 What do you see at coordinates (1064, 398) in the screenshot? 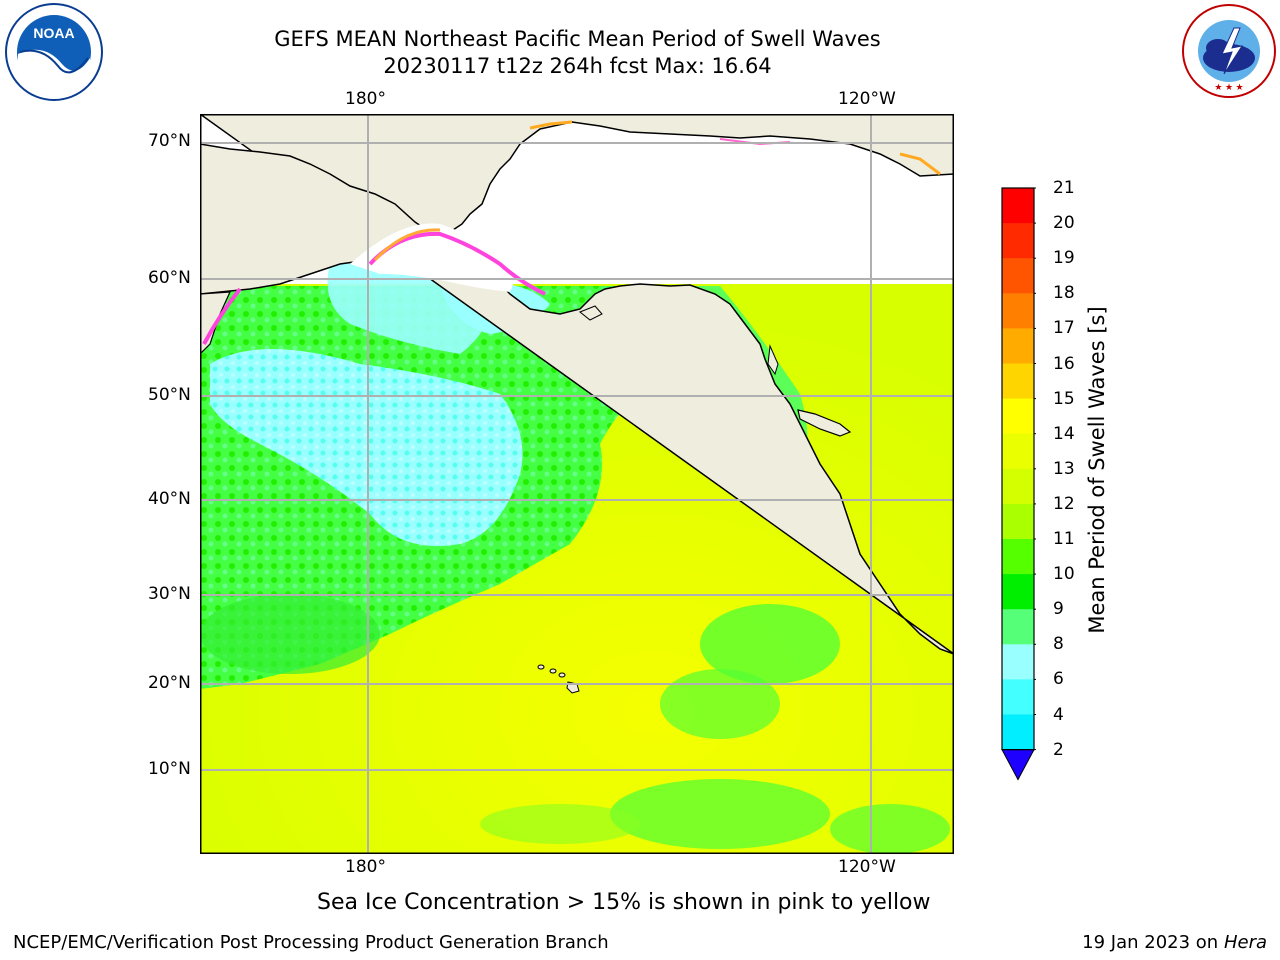
I see `colorbar-label-15: 15` at bounding box center [1064, 398].